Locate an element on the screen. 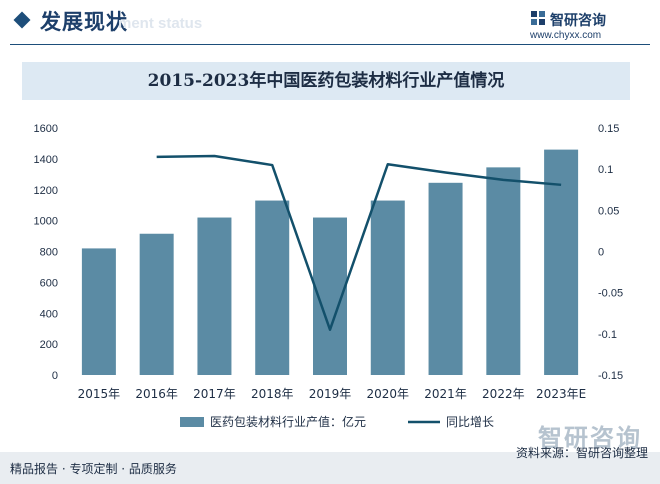  brand-url: www.chyxx.com is located at coordinates (566, 35).